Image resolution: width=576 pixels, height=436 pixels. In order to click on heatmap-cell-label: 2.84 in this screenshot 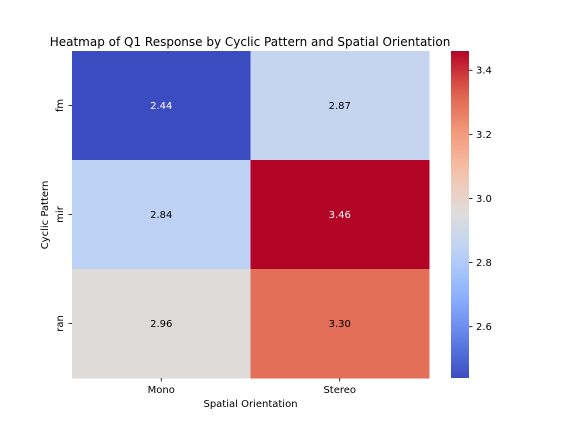, I will do `click(161, 215)`.